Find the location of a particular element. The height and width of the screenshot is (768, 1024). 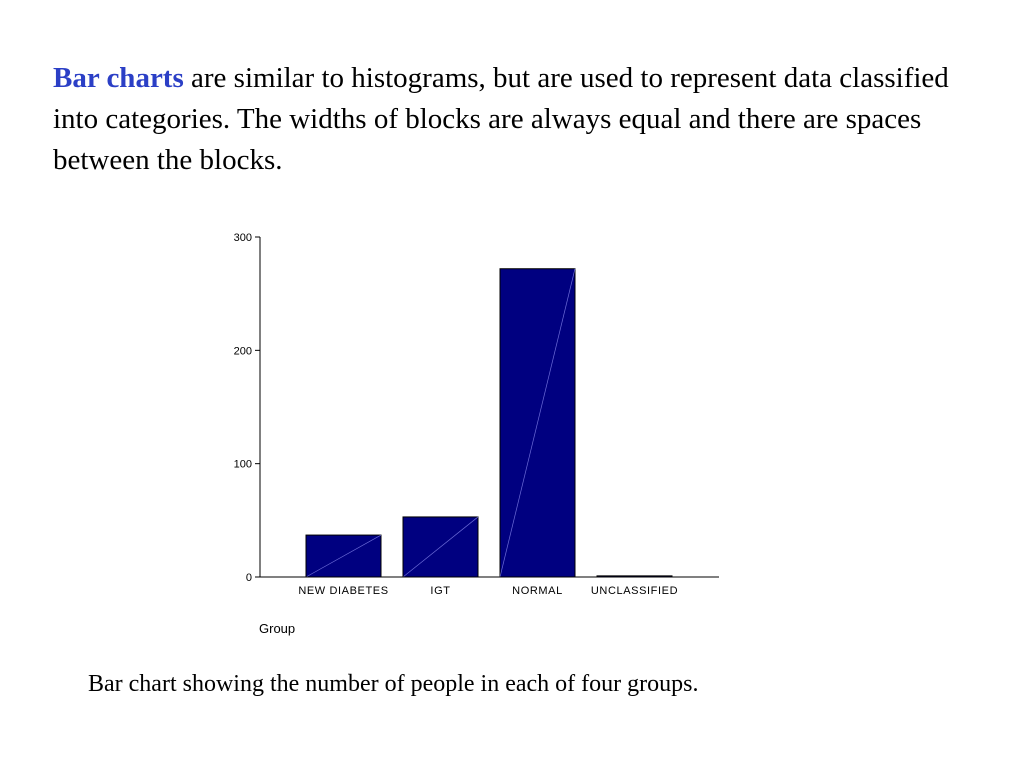

y-tick-label: 200 is located at coordinates (243, 351).